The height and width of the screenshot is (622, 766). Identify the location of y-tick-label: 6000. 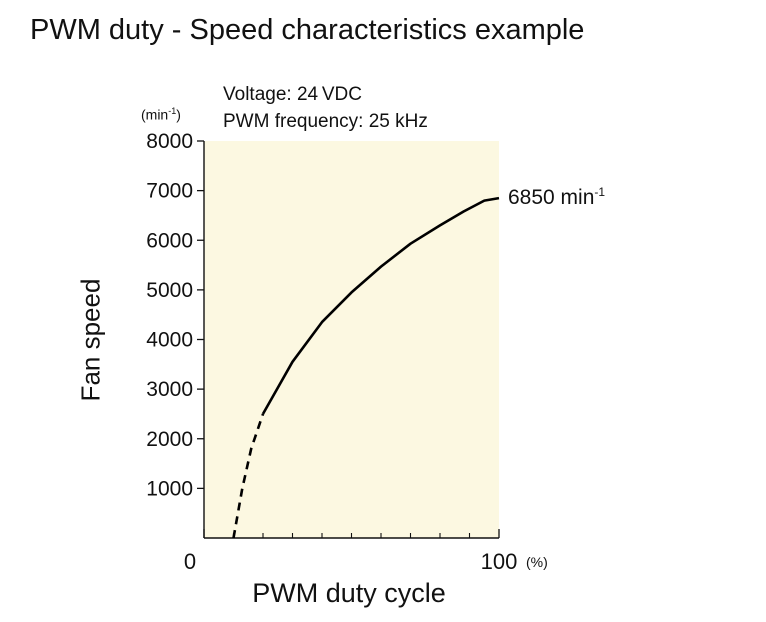
(169, 240).